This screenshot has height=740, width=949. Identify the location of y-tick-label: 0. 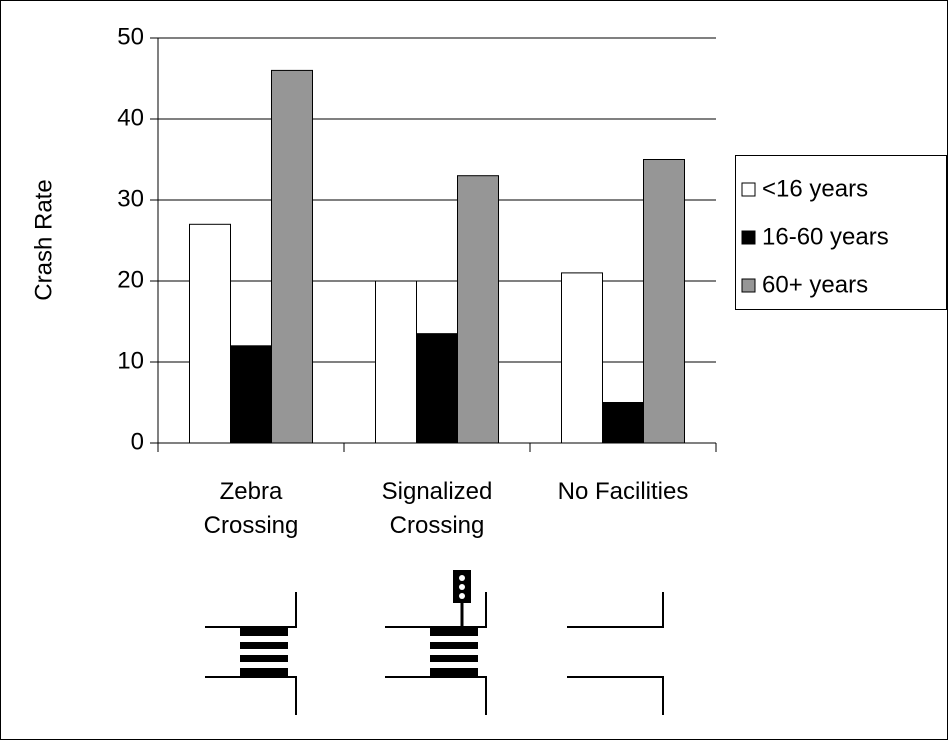
(137, 441).